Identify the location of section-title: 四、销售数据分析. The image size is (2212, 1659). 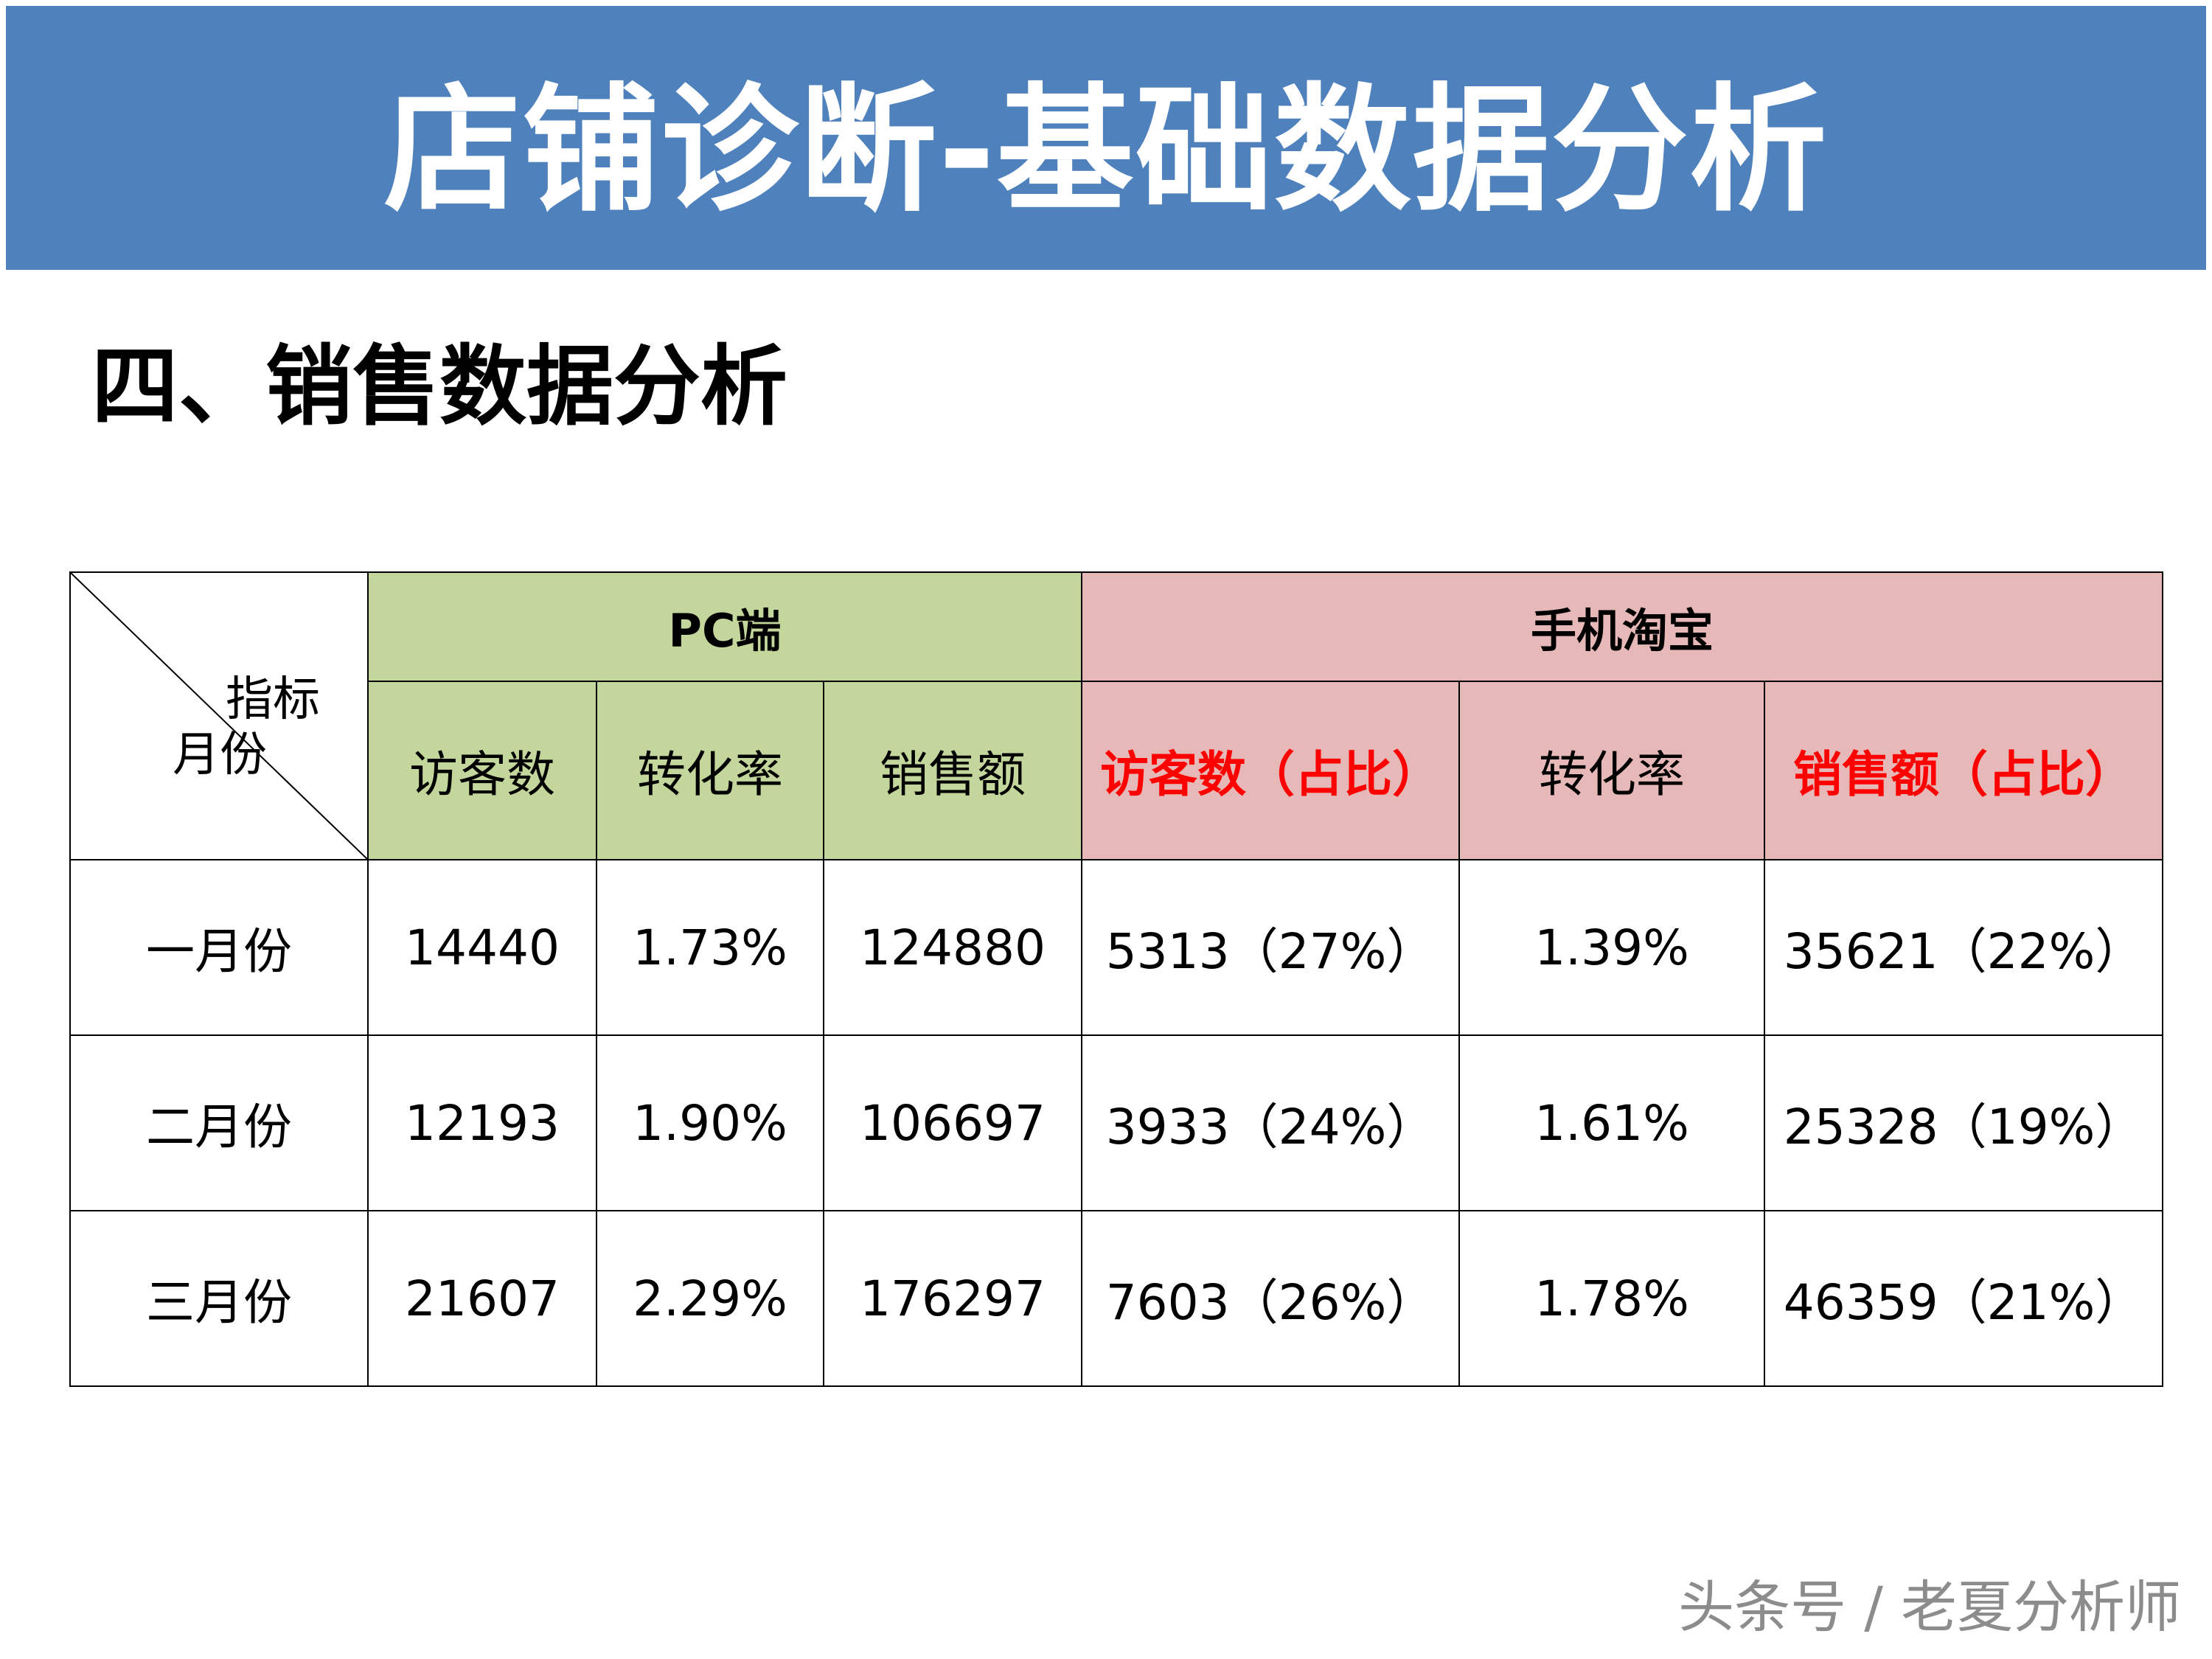
(439, 386).